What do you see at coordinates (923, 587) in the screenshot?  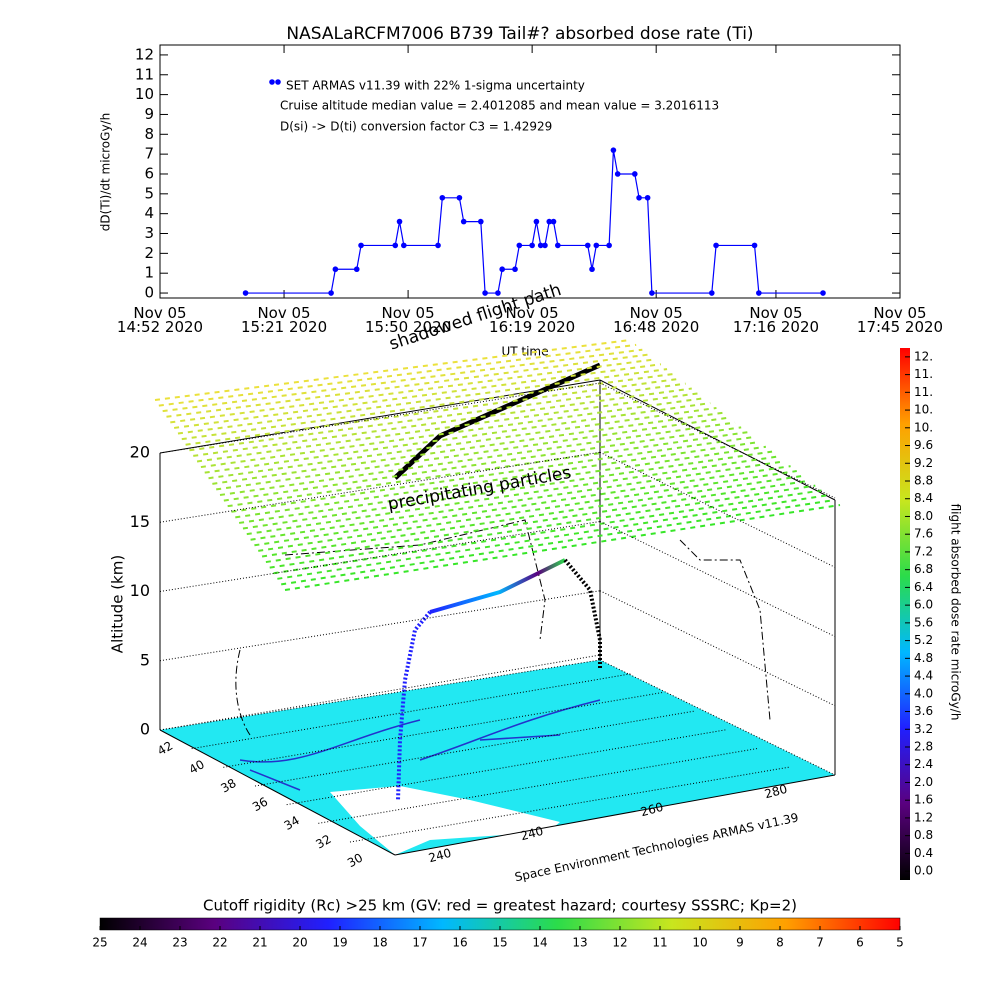 I see `colorbar-tick-label: 6.4` at bounding box center [923, 587].